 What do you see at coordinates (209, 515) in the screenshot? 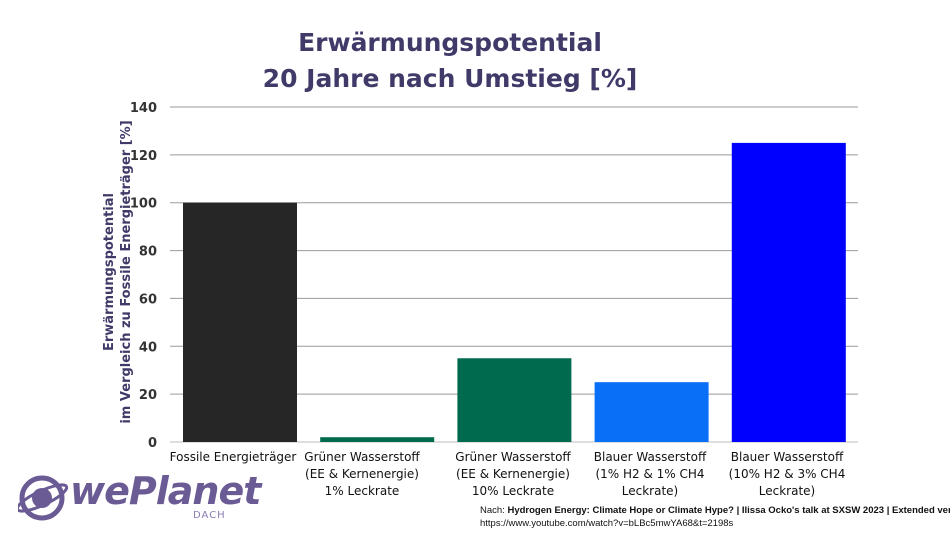
I see `weplanet-logo-sub: DACH` at bounding box center [209, 515].